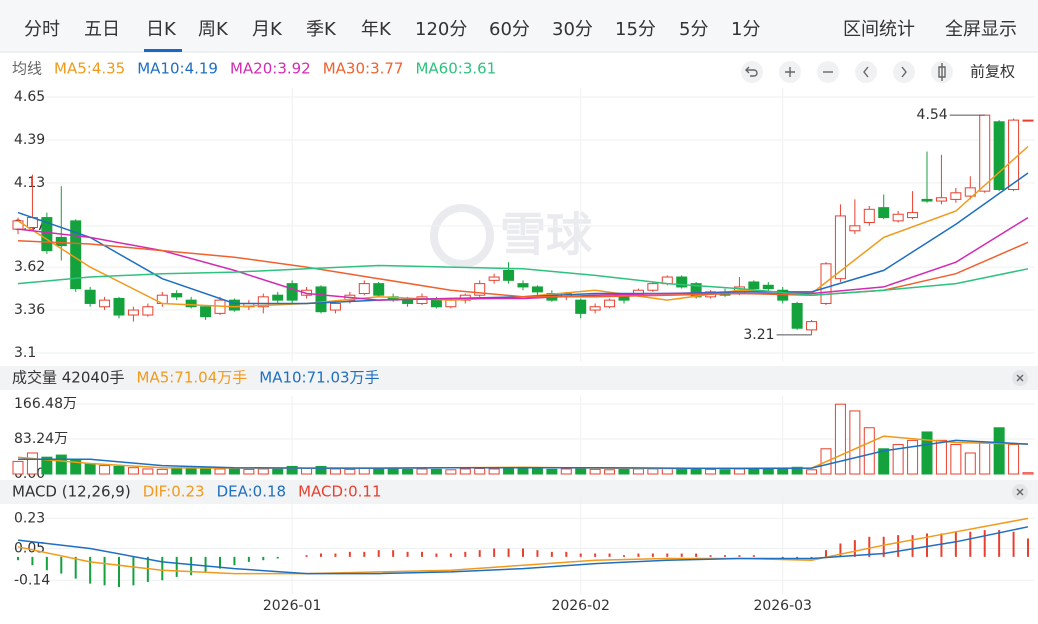 The width and height of the screenshot is (1038, 624). What do you see at coordinates (879, 29) in the screenshot?
I see `action: 区间统计` at bounding box center [879, 29].